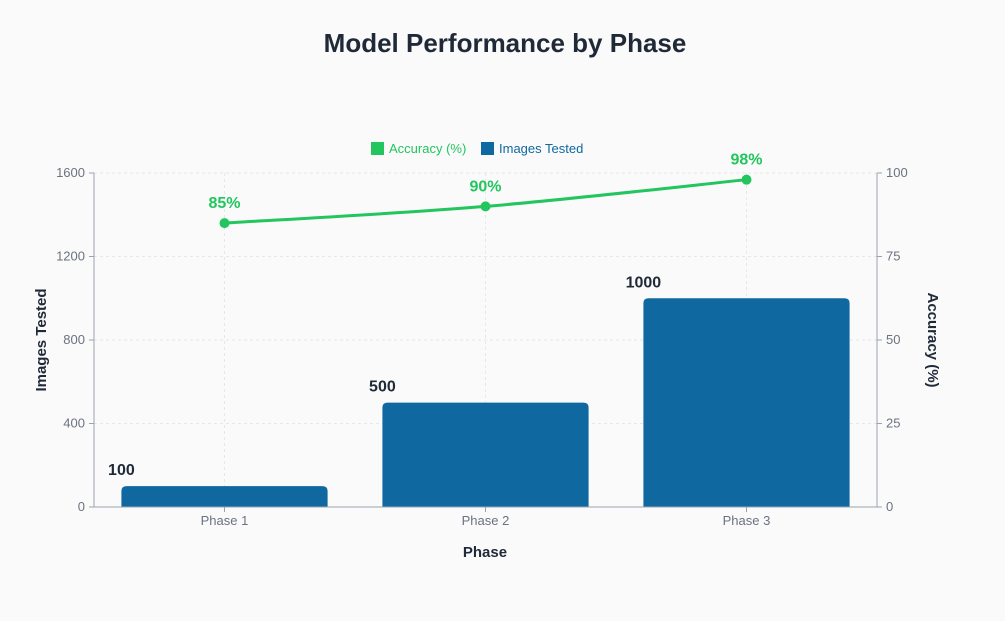 The width and height of the screenshot is (1005, 621). What do you see at coordinates (377, 148) in the screenshot?
I see `legend-swatch-accuracy` at bounding box center [377, 148].